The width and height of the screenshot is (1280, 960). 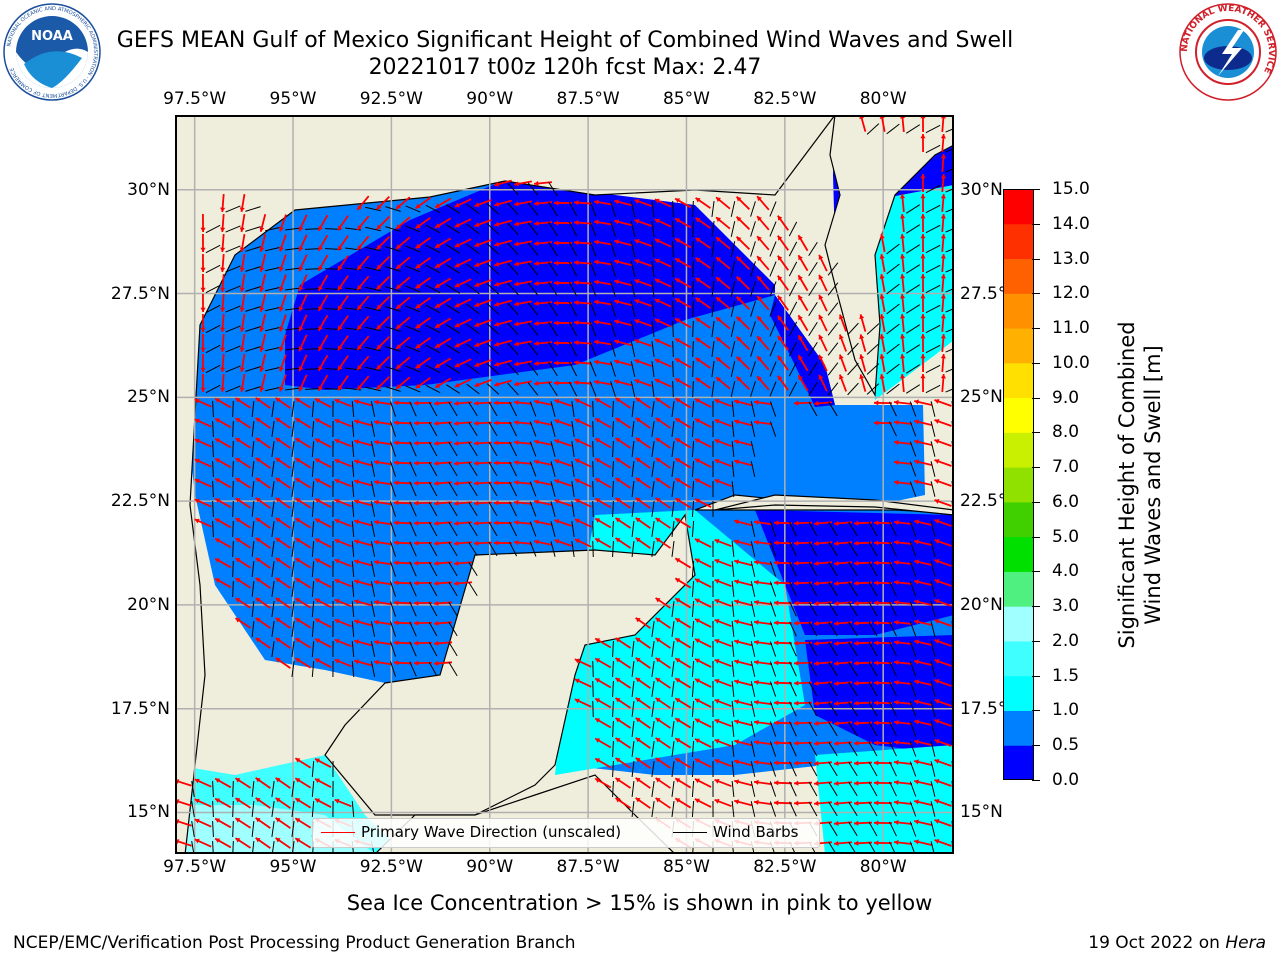 What do you see at coordinates (686, 99) in the screenshot?
I see `lon-tick-top: 85°W` at bounding box center [686, 99].